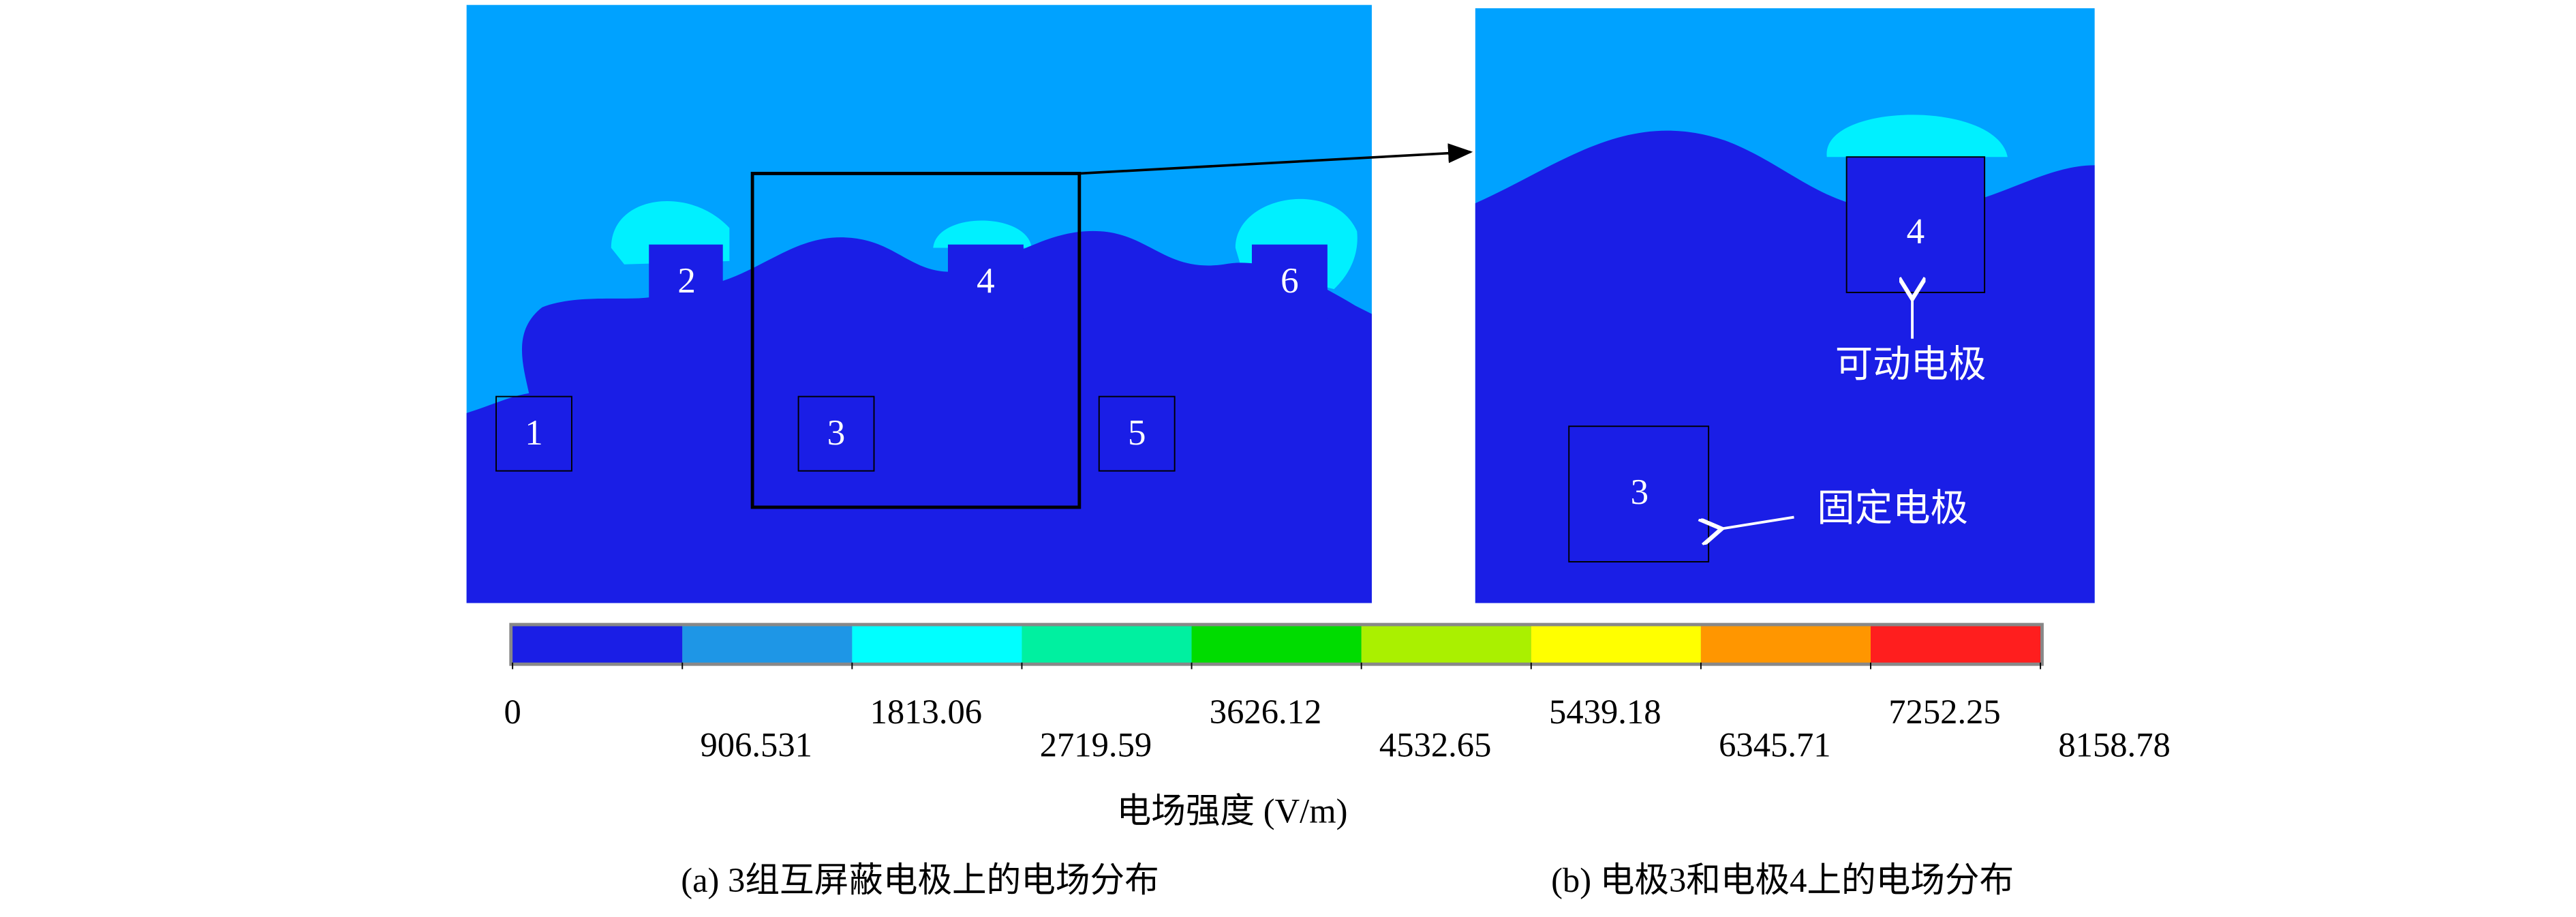 The width and height of the screenshot is (2576, 917). Describe the element at coordinates (534, 432) in the screenshot. I see `electrode-label: 1` at that location.